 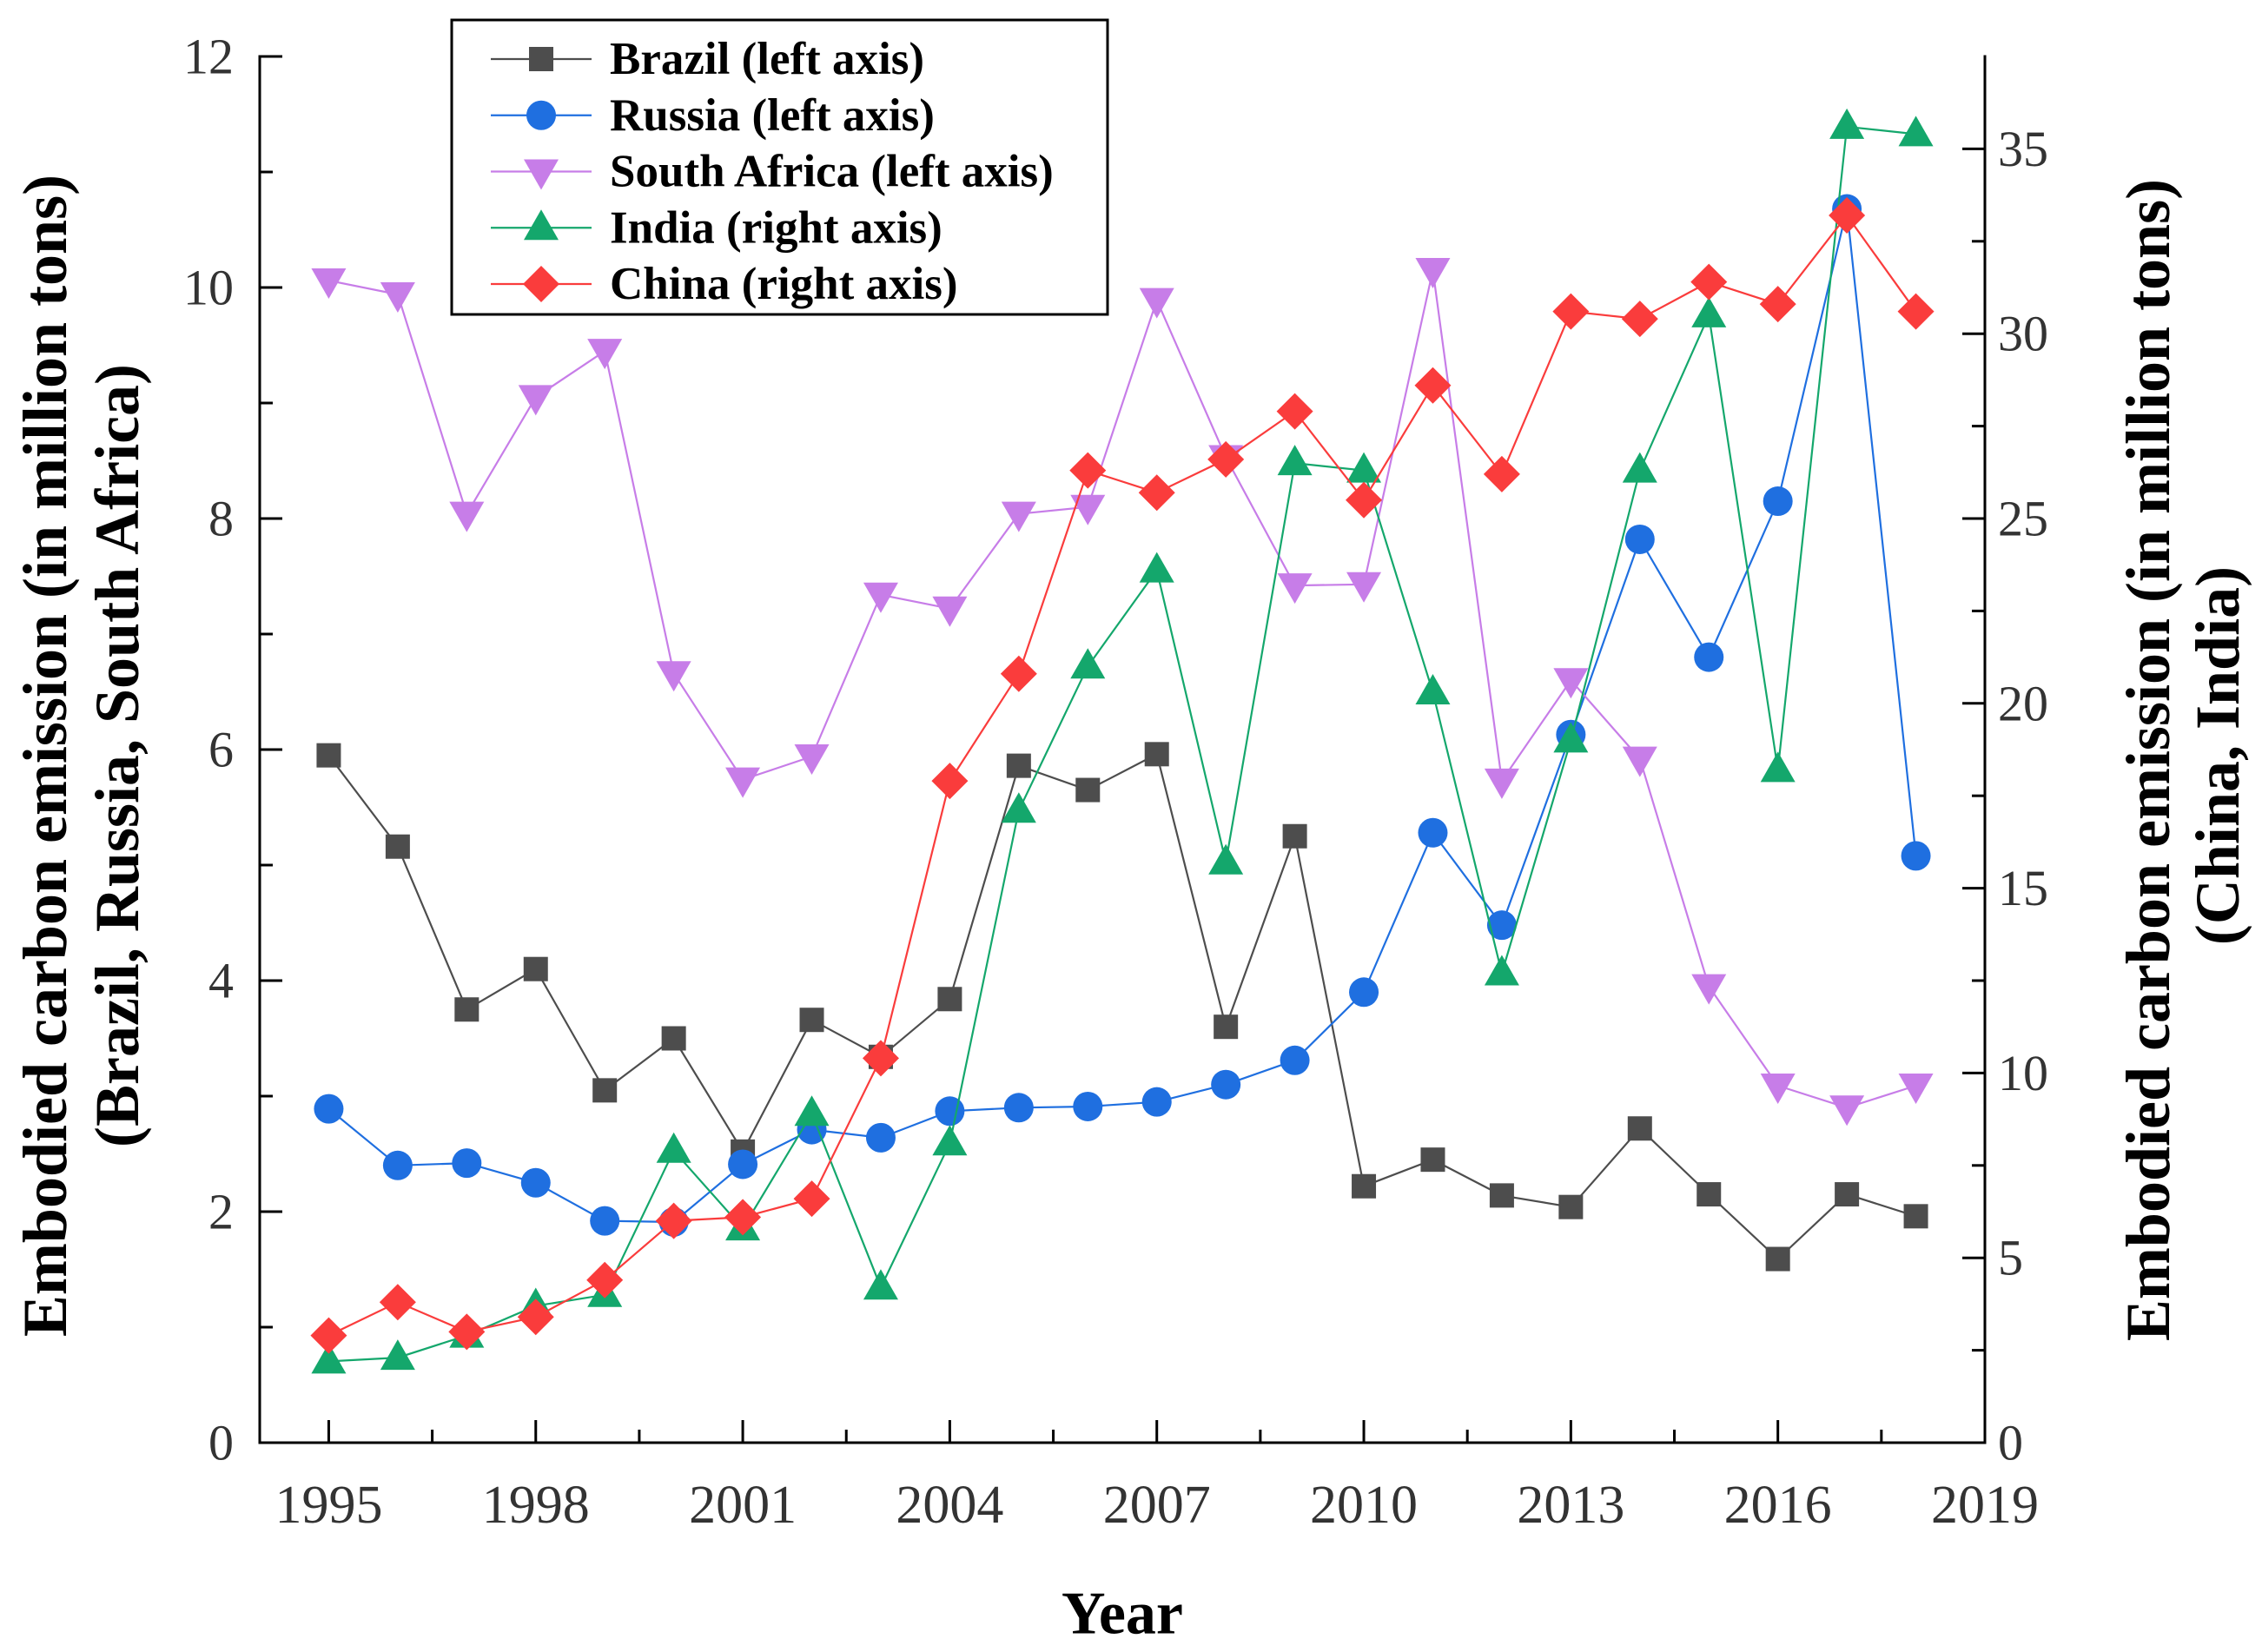 What do you see at coordinates (1847, 1111) in the screenshot?
I see `south-africa-point-2017` at bounding box center [1847, 1111].